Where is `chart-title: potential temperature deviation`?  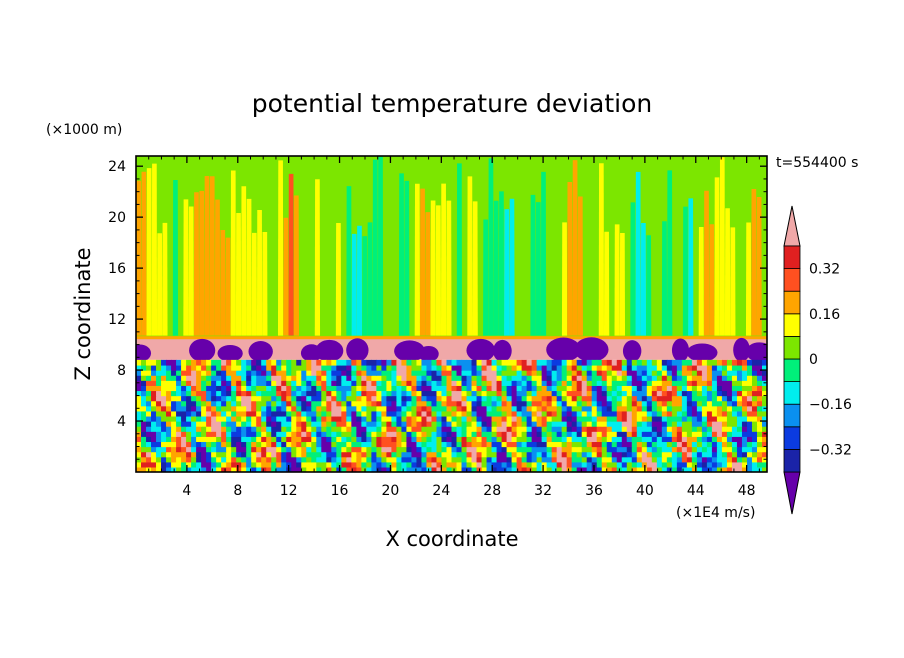
chart-title: potential temperature deviation is located at coordinates (452, 103).